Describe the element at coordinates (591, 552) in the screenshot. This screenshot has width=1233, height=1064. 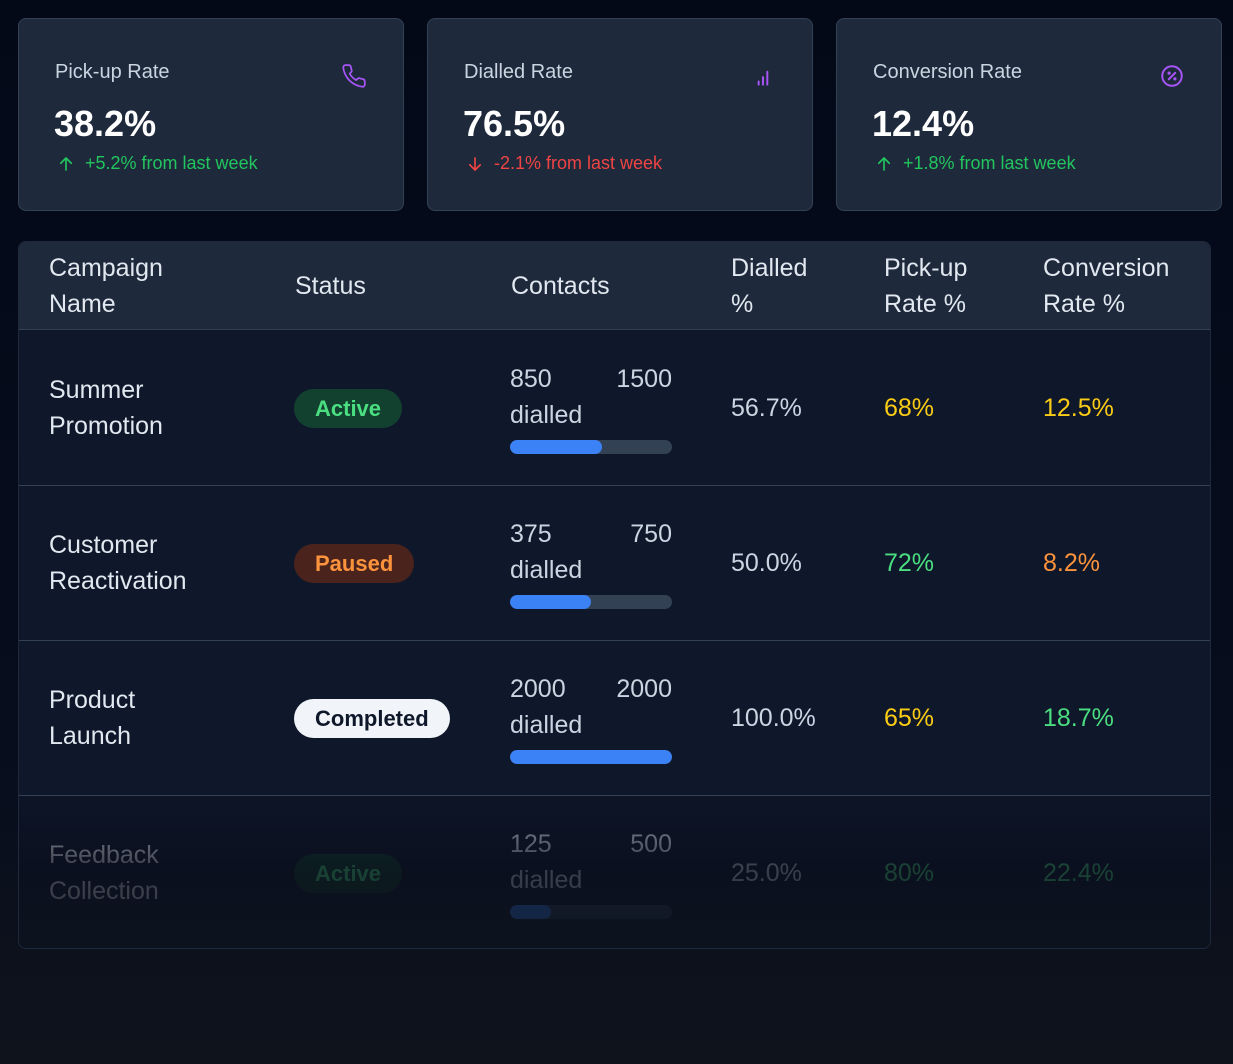
I see `contacts-cell: 375 750 dialled` at that location.